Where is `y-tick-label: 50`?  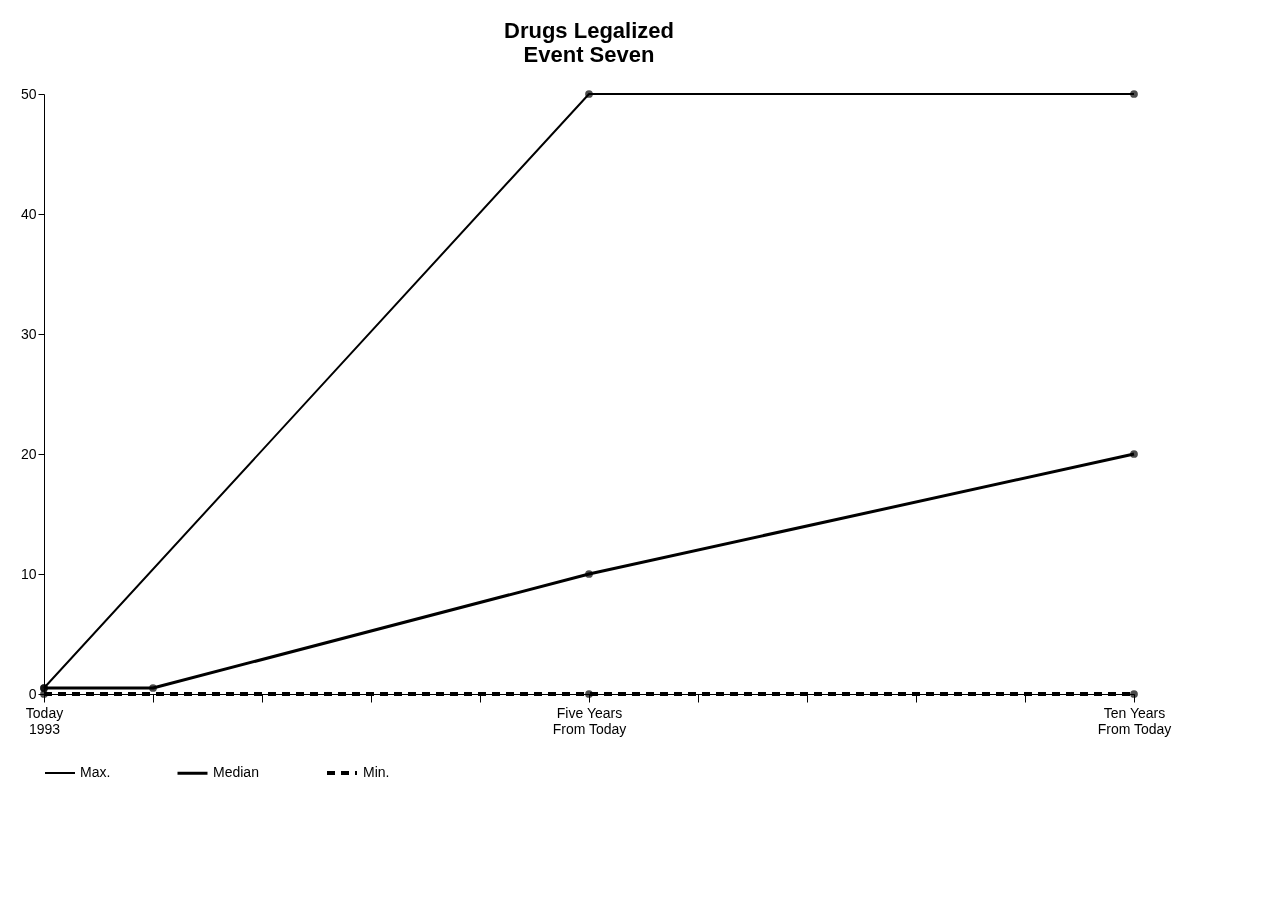 y-tick-label: 50 is located at coordinates (28, 93).